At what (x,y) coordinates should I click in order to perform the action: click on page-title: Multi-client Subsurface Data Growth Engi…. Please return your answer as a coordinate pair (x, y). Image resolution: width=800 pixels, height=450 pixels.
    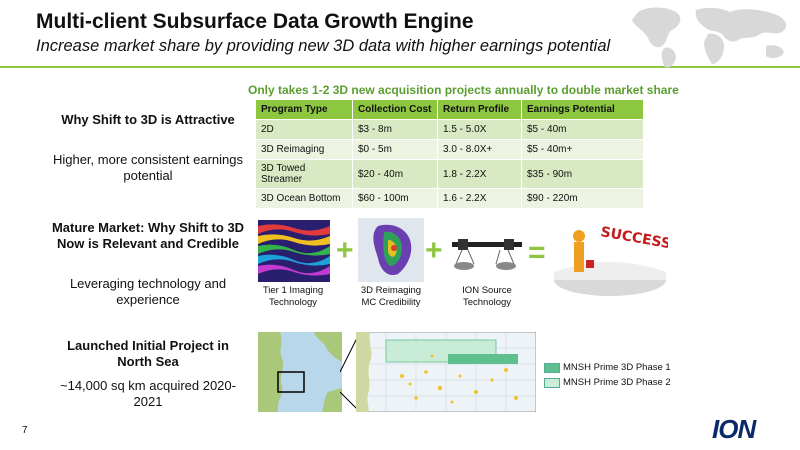
    Looking at the image, I should click on (255, 21).